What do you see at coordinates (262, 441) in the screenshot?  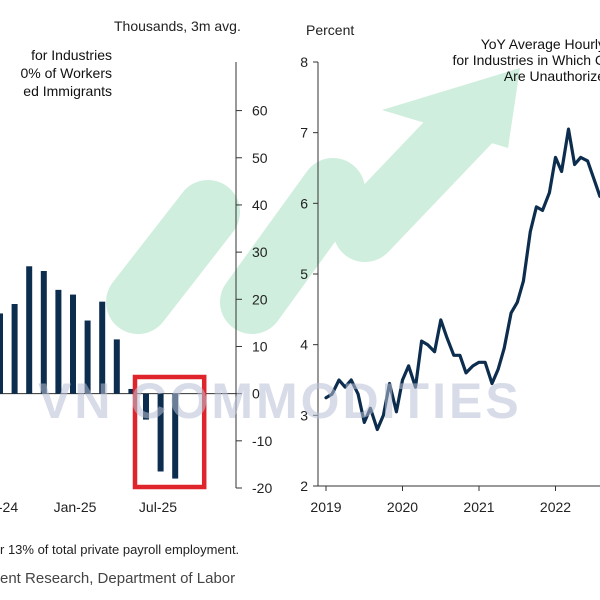 I see `left-y-tick-label: -10` at bounding box center [262, 441].